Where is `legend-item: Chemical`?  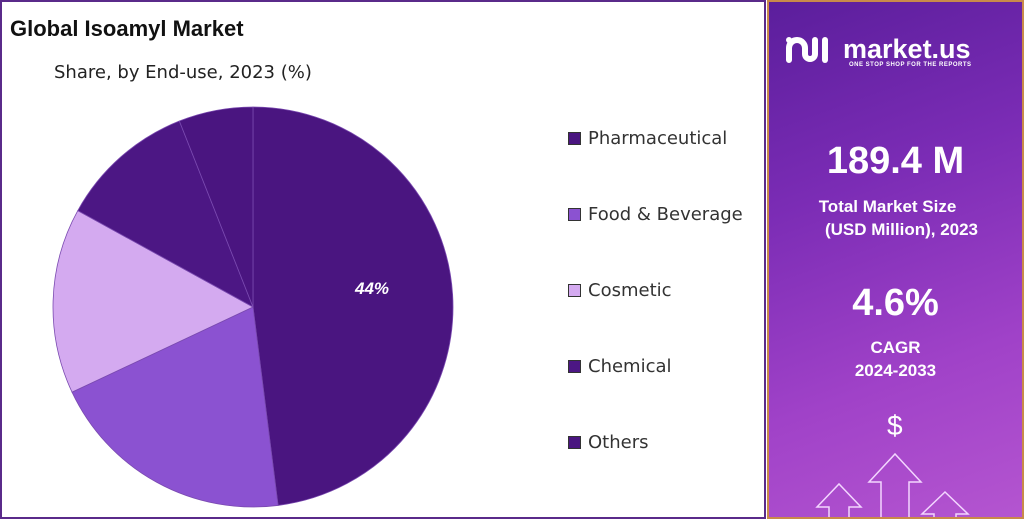
legend-item: Chemical is located at coordinates (620, 366).